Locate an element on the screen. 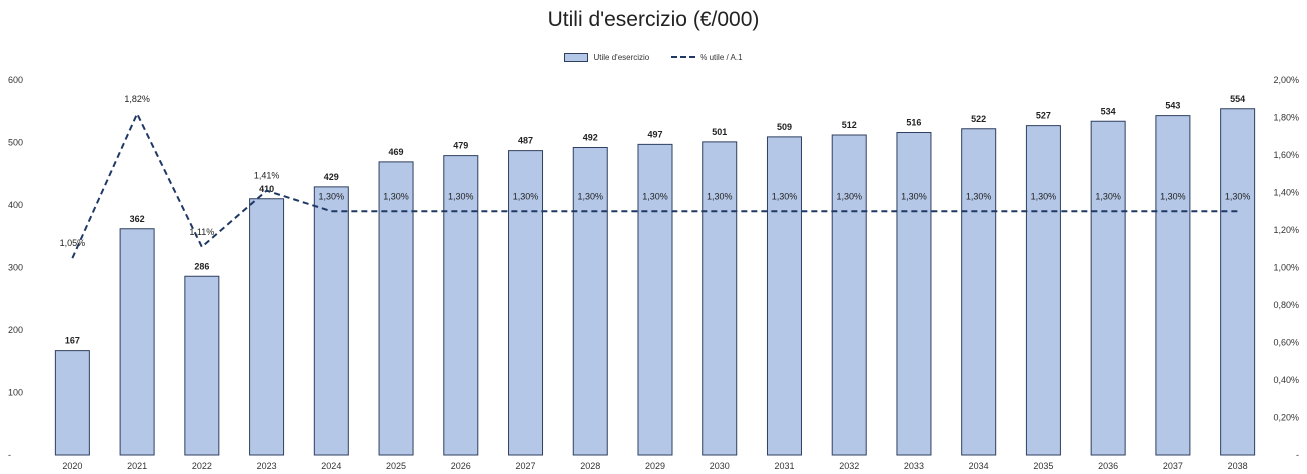 The image size is (1307, 474). bar-value-label: 410 is located at coordinates (266, 189).